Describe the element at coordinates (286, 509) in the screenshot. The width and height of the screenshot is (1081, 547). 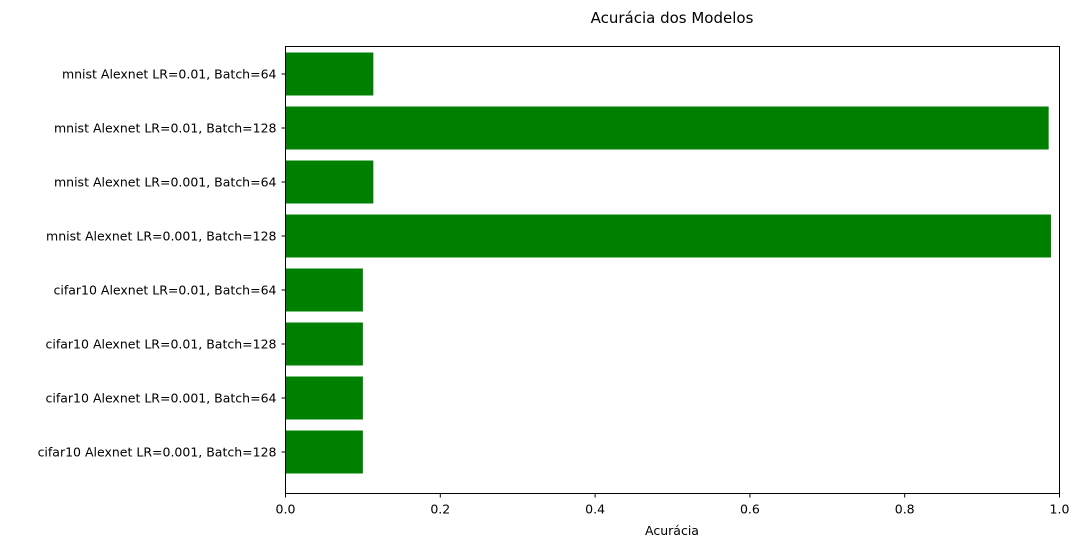
I see `x-tick-label: 0.0` at that location.